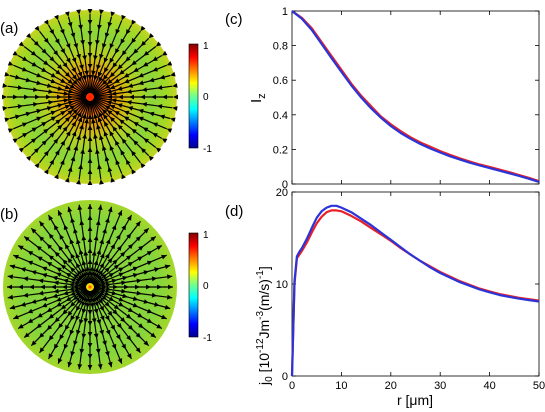 The width and height of the screenshot is (545, 412). Describe the element at coordinates (200, 98) in the screenshot. I see `colorbar-a: 1 0 -1` at that location.